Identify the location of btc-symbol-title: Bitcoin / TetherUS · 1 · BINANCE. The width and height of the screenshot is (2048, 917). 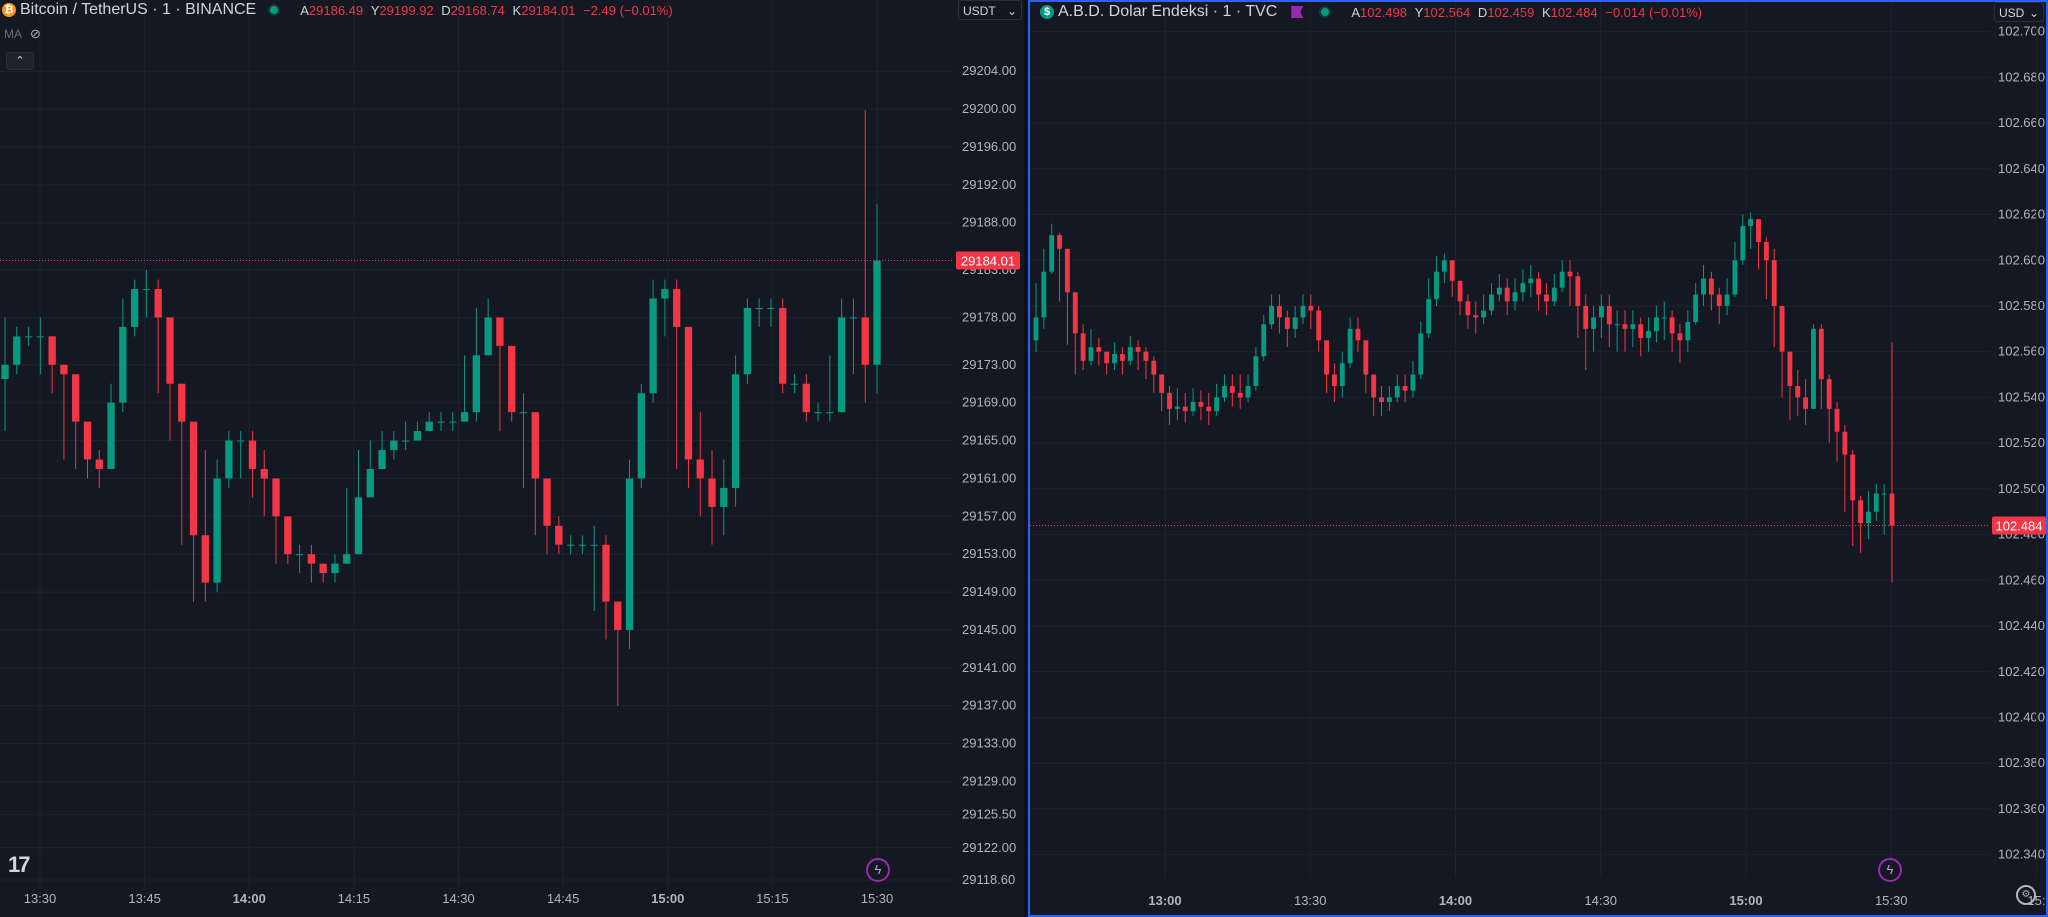
(138, 9).